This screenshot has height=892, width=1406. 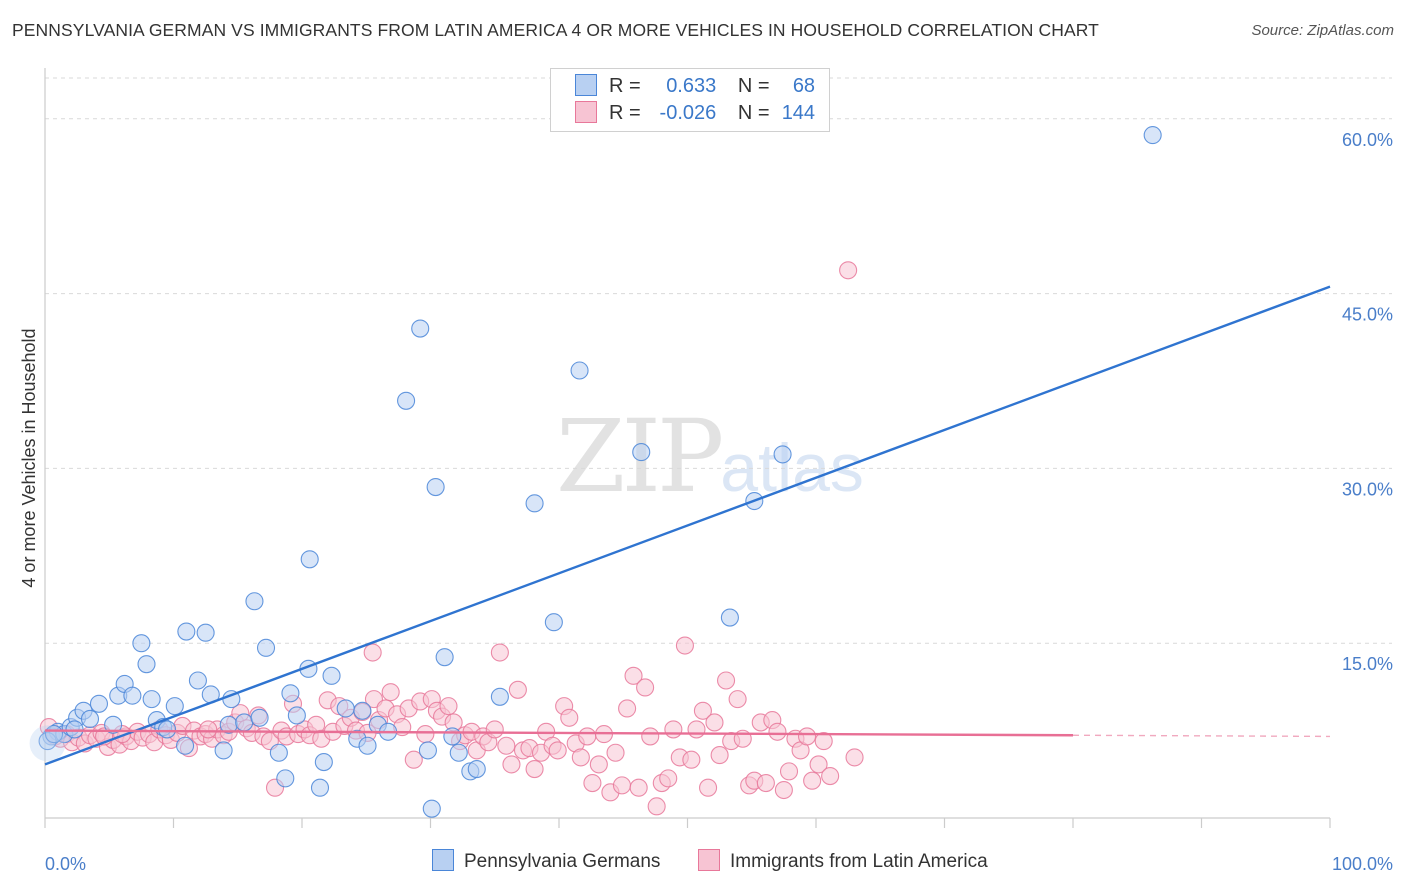 What do you see at coordinates (65, 864) in the screenshot?
I see `x-tick-label: 0.0%` at bounding box center [65, 864].